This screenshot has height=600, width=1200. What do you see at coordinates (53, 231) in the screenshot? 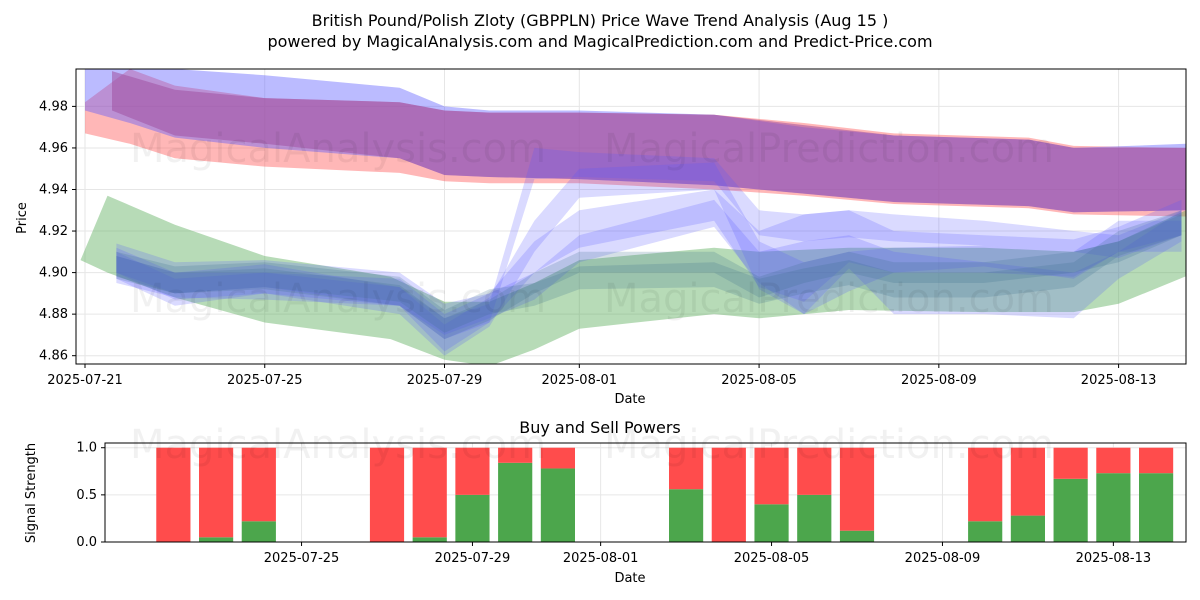
I see `top-y-tick-label: 4.92` at bounding box center [53, 231].